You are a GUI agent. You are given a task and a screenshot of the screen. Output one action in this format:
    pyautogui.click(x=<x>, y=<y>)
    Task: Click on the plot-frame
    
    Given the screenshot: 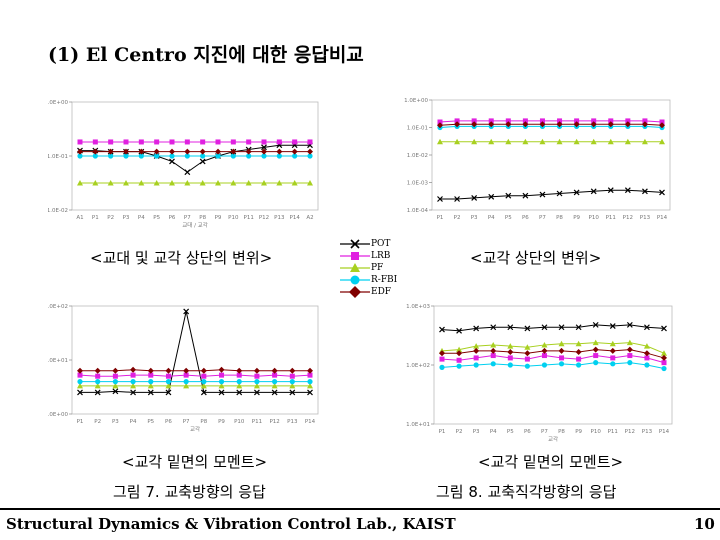 What is the action you would take?
    pyautogui.click(x=195, y=360)
    